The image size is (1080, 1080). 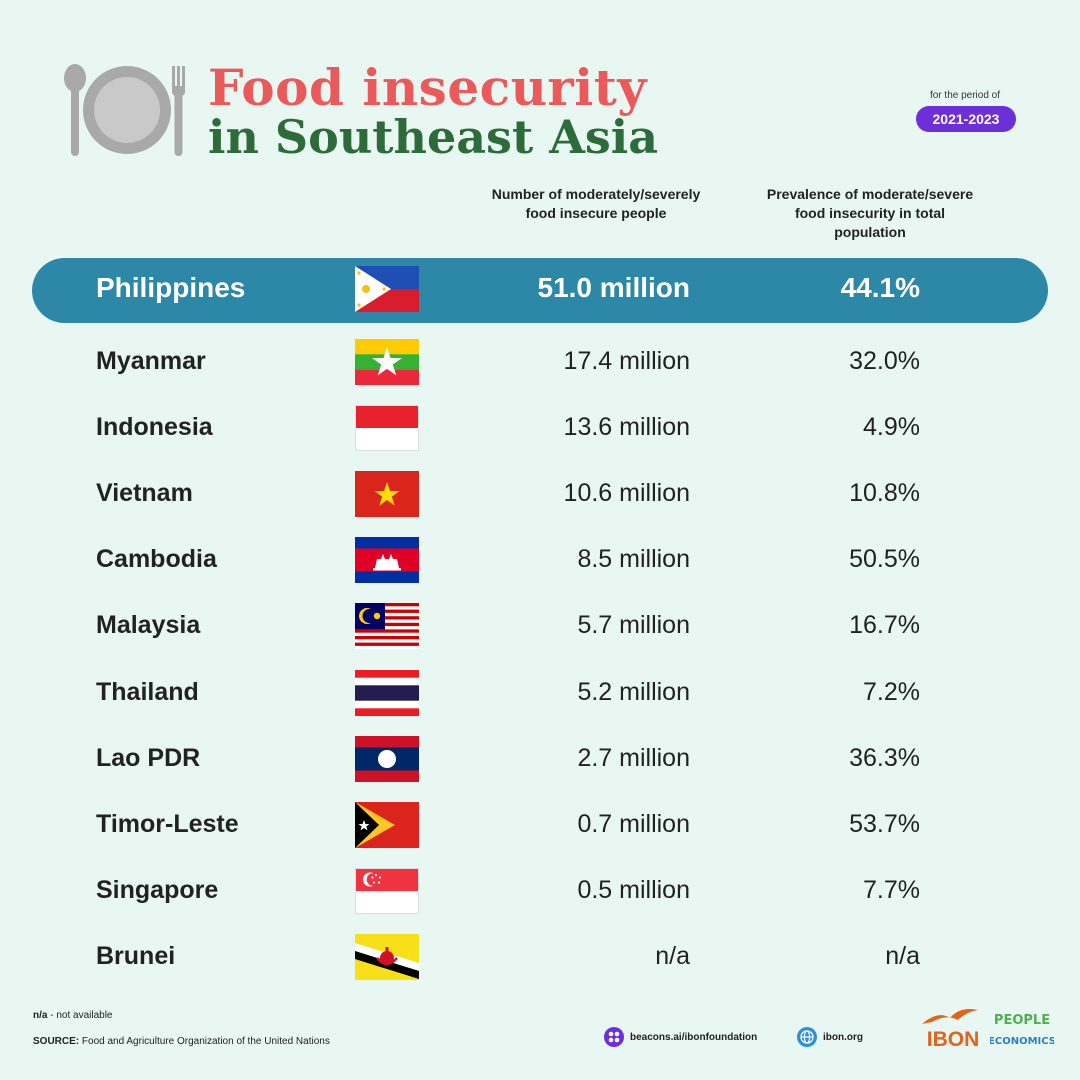 I want to click on table-row-cambodia: Cambodia 8.5 million 50.5%, so click(x=540, y=561).